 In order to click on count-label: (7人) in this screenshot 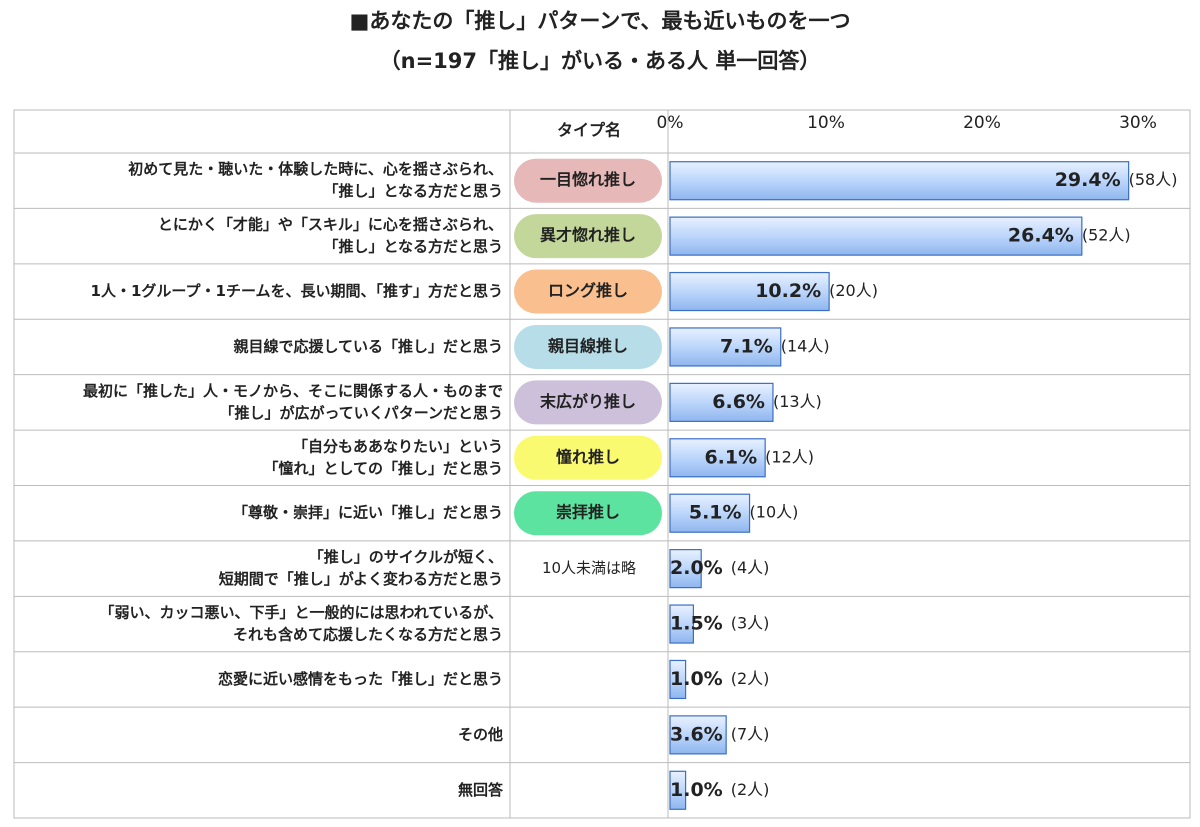, I will do `click(750, 733)`.